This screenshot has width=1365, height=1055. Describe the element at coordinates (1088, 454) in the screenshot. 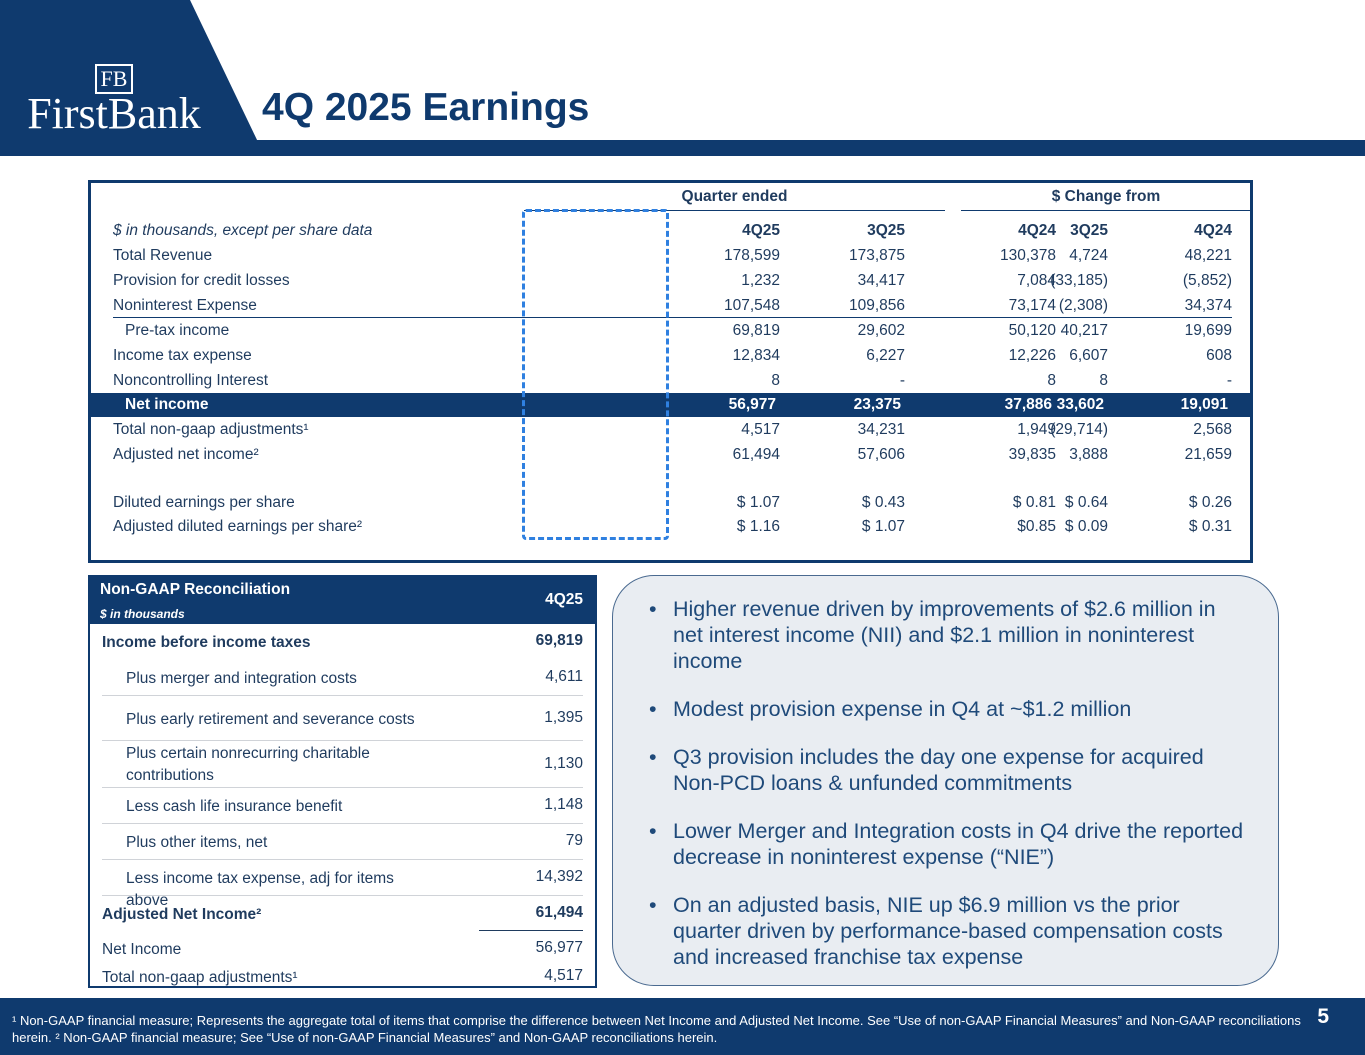

I see `cell-value: 3,888` at that location.